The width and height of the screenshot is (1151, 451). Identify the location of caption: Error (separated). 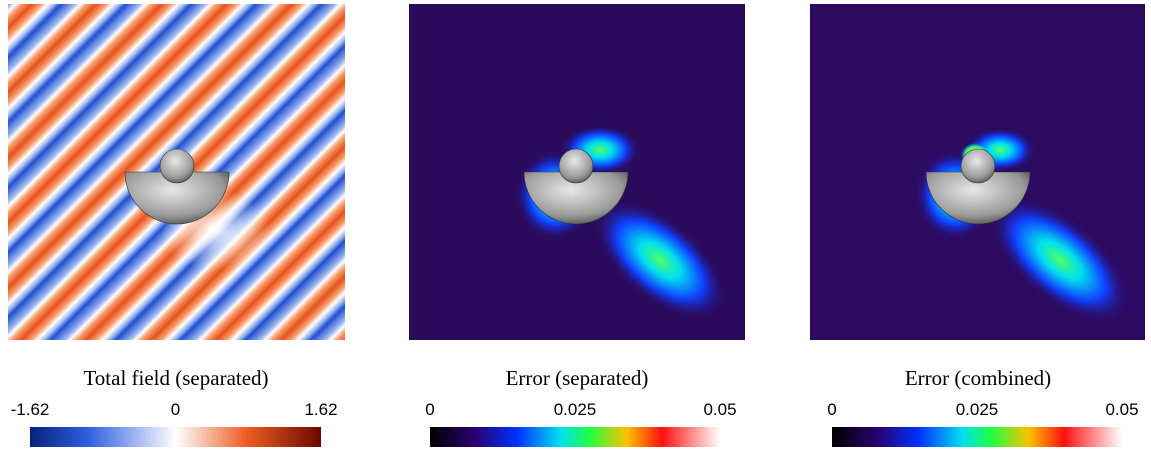
(577, 378).